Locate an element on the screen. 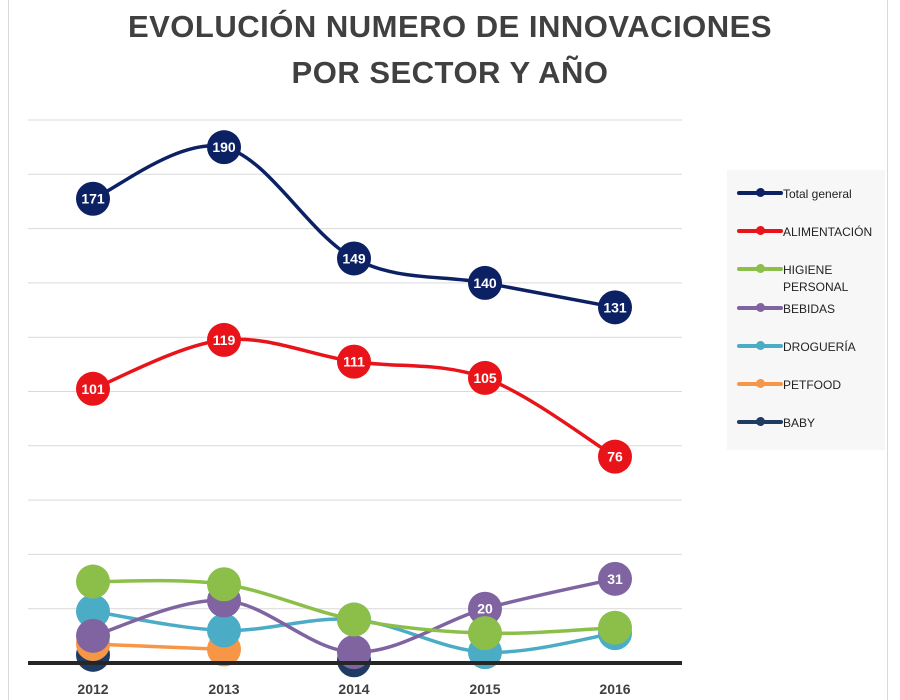 This screenshot has width=900, height=700. data-point-bebidas-2015 is located at coordinates (485, 608).